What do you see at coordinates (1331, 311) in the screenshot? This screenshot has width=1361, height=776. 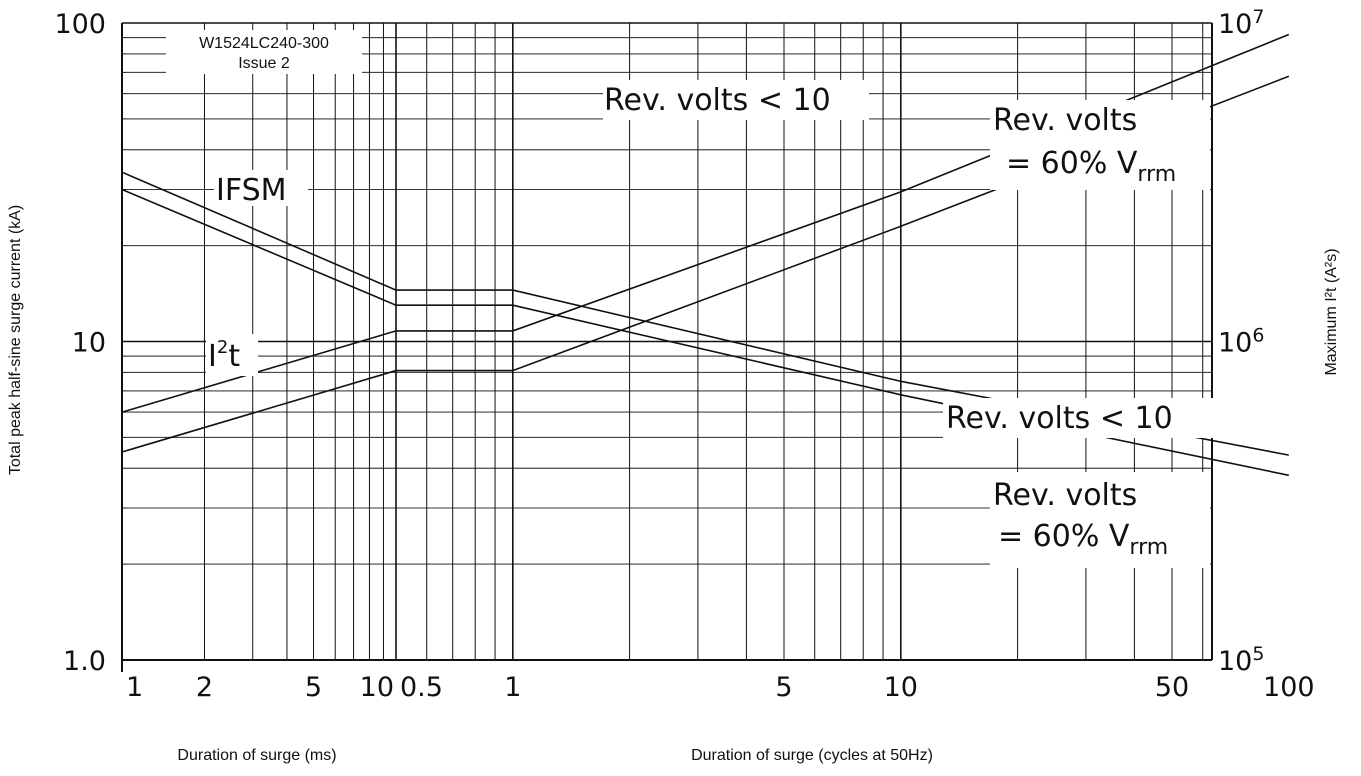 I see `y-right-axis-title: Maximum I²t (A²s)` at bounding box center [1331, 311].